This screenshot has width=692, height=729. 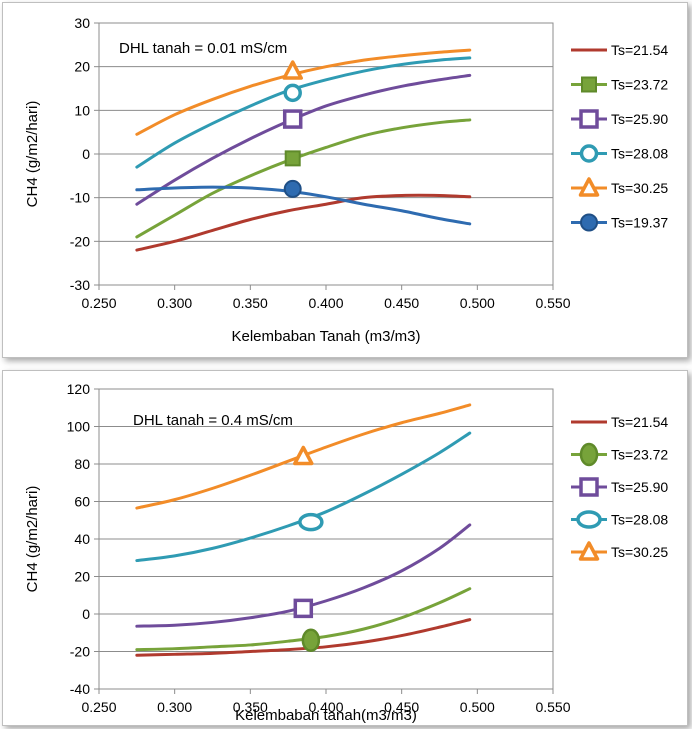 What do you see at coordinates (213, 420) in the screenshot?
I see `chart-annotation: DHL tanah = 0.4 mS/cm` at bounding box center [213, 420].